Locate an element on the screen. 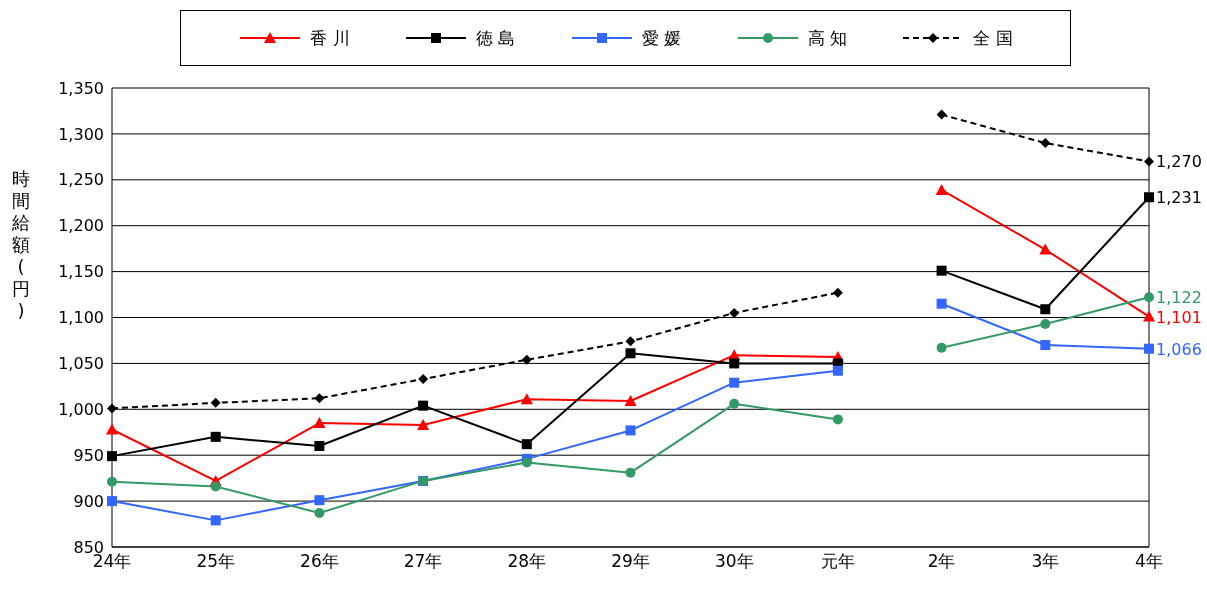 Image resolution: width=1207 pixels, height=596 pixels. data-label: 1,122 is located at coordinates (1179, 298).